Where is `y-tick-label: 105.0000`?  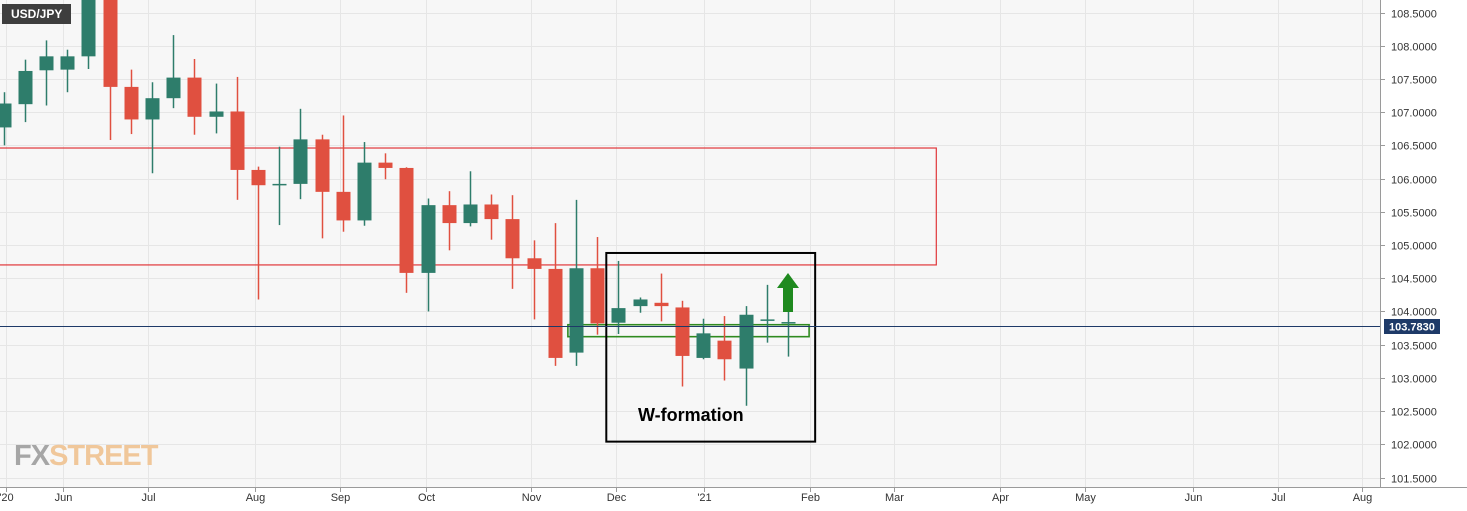
y-tick-label: 105.0000 is located at coordinates (1414, 247).